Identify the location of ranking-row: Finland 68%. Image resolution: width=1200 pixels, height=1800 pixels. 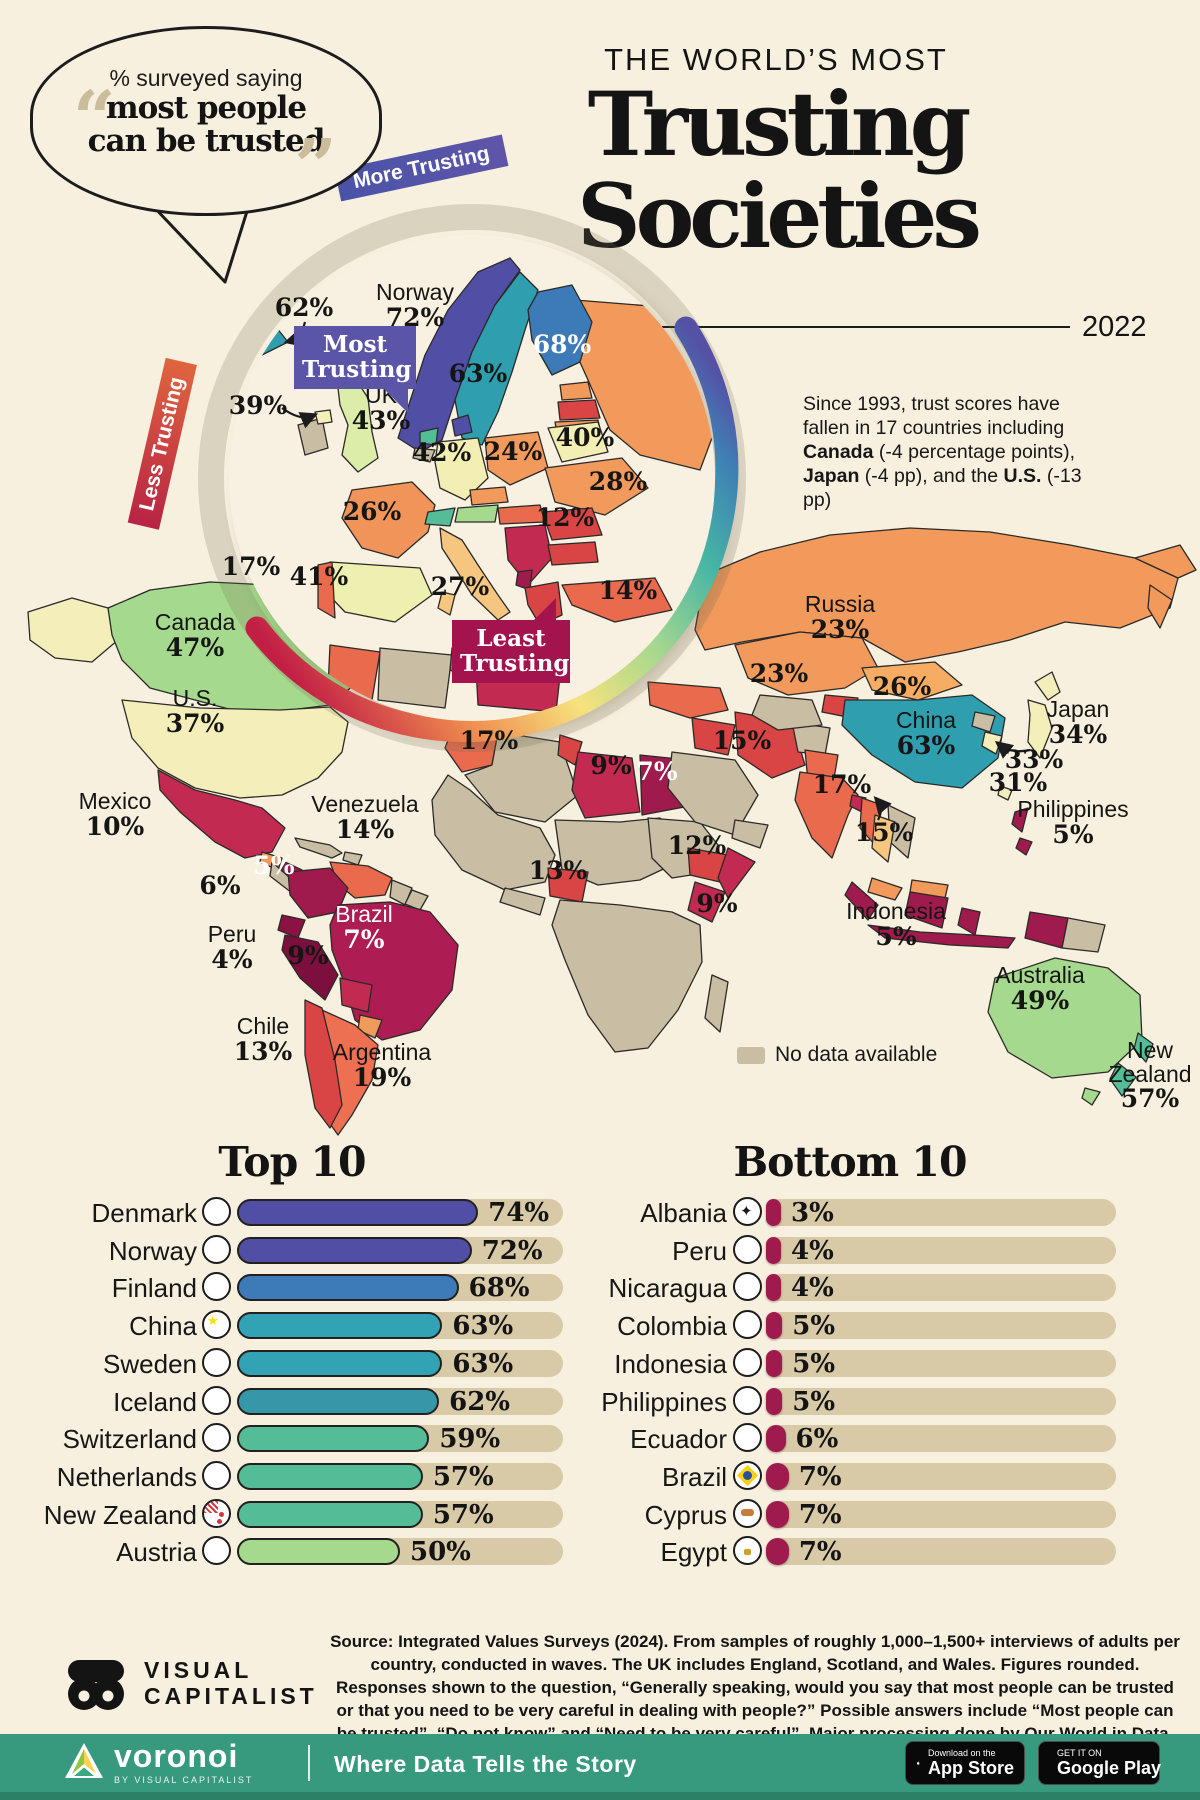
(600, 1288).